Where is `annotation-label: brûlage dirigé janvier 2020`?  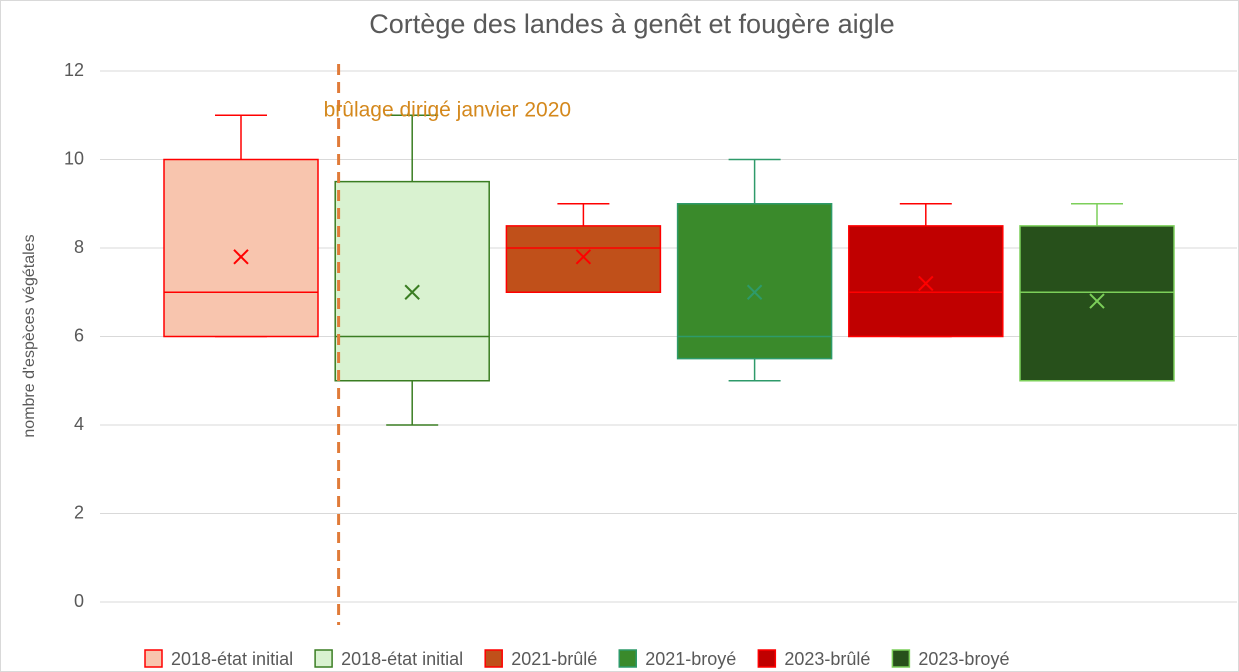
annotation-label: brûlage dirigé janvier 2020 is located at coordinates (447, 110).